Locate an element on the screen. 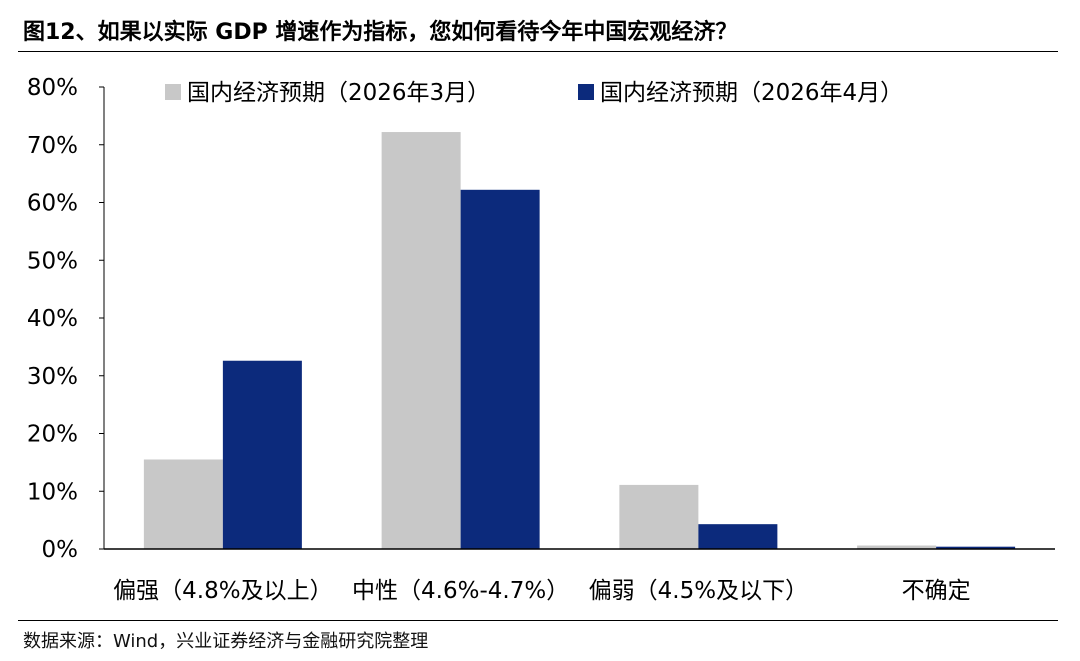 This screenshot has width=1080, height=661. y-tick-label: 20% is located at coordinates (52, 435).